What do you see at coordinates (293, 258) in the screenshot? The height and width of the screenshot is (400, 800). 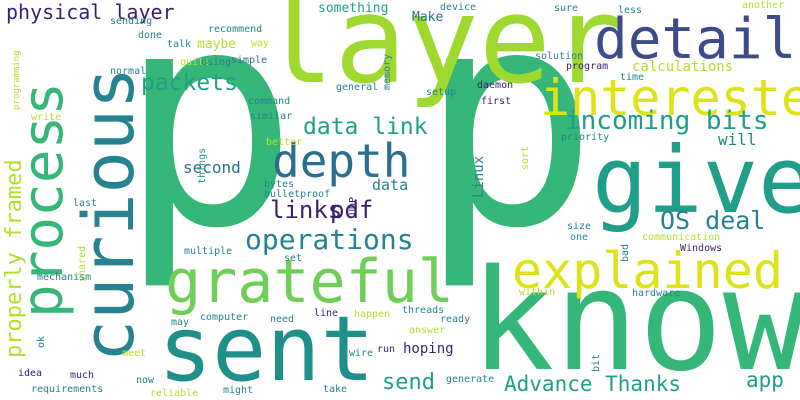 I see `word-set: set` at bounding box center [293, 258].